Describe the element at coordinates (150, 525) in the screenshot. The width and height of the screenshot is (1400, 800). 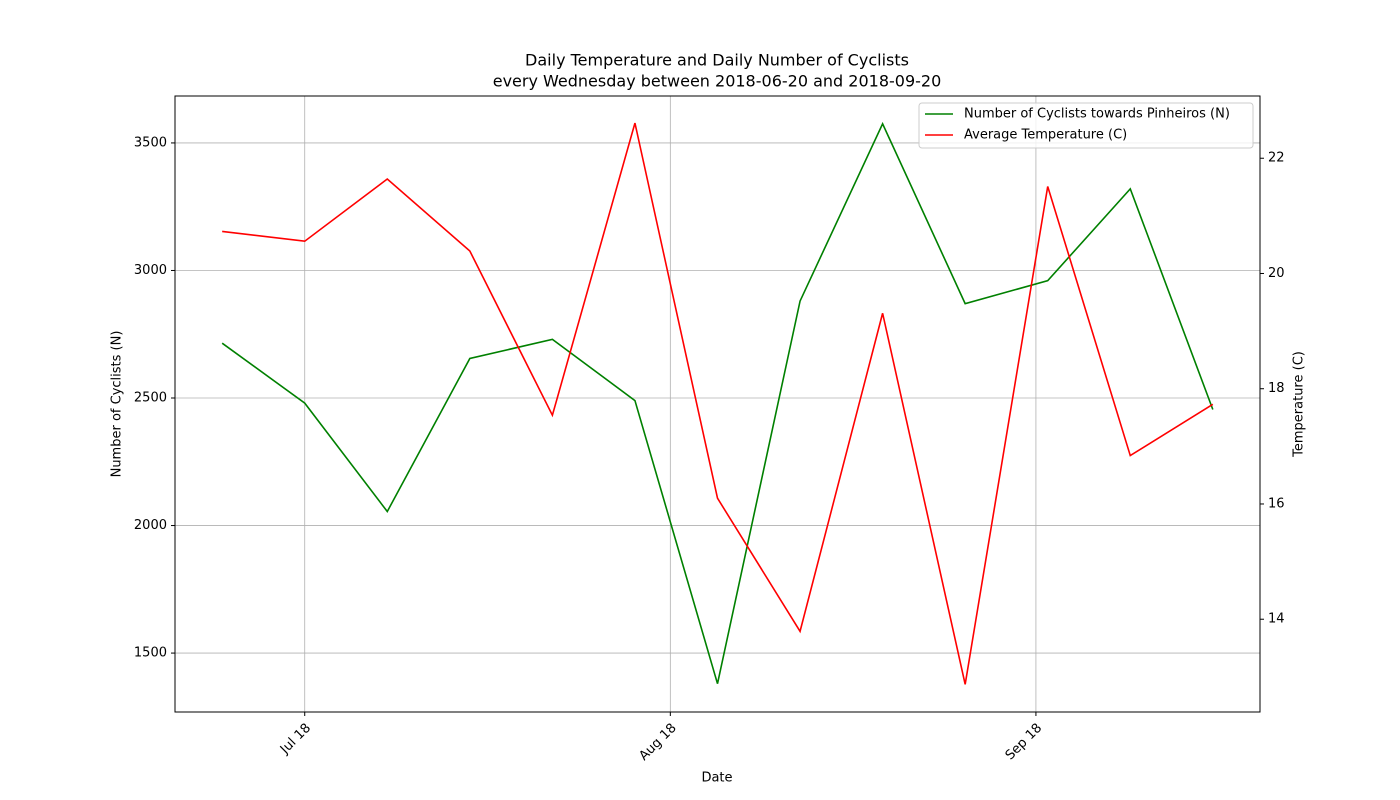
I see `y-tick-label: 2000` at that location.